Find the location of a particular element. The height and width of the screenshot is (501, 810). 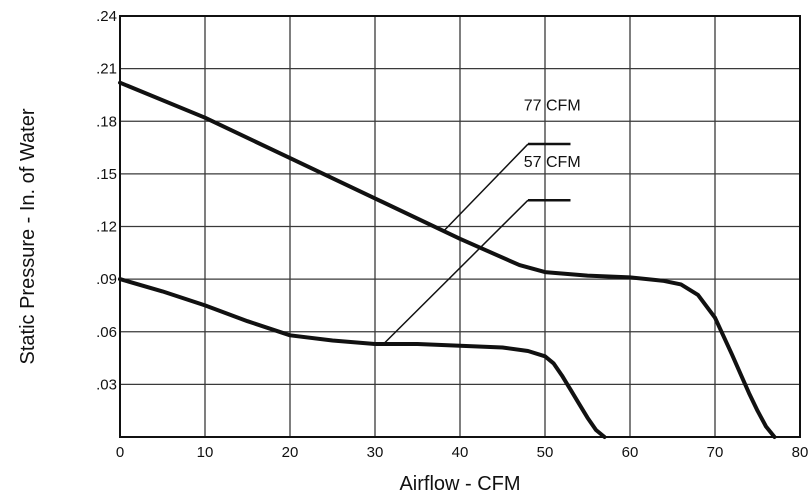

annotation-label: 77 CFM is located at coordinates (552, 106).